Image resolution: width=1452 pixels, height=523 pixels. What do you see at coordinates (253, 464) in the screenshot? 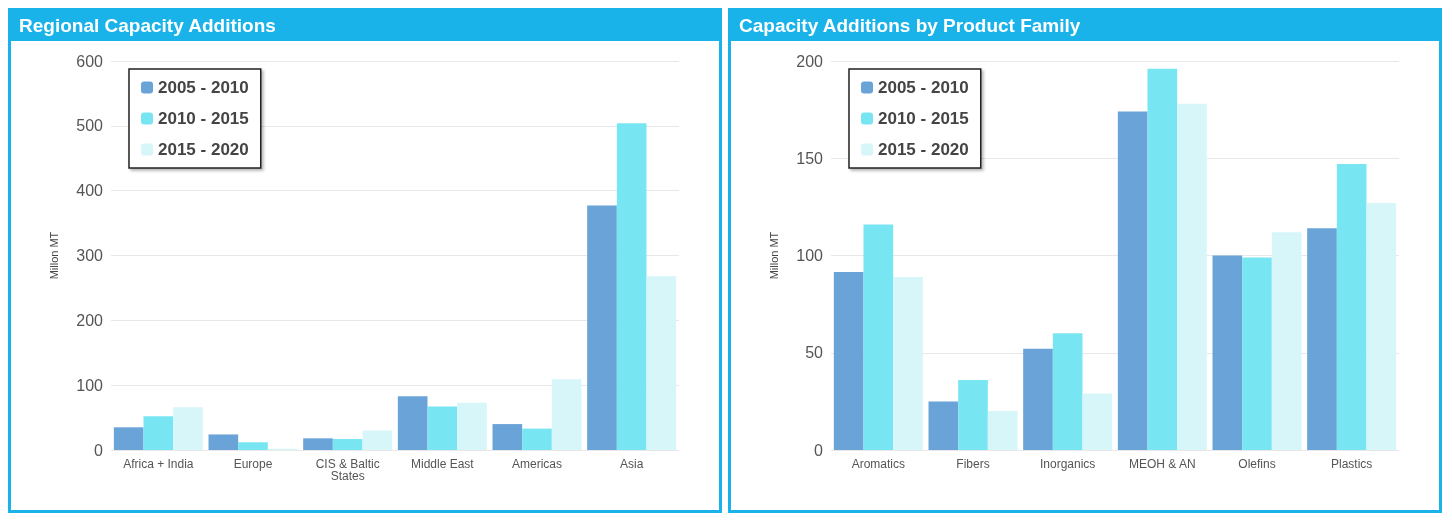
I see `x-tick-label: Europe` at bounding box center [253, 464].